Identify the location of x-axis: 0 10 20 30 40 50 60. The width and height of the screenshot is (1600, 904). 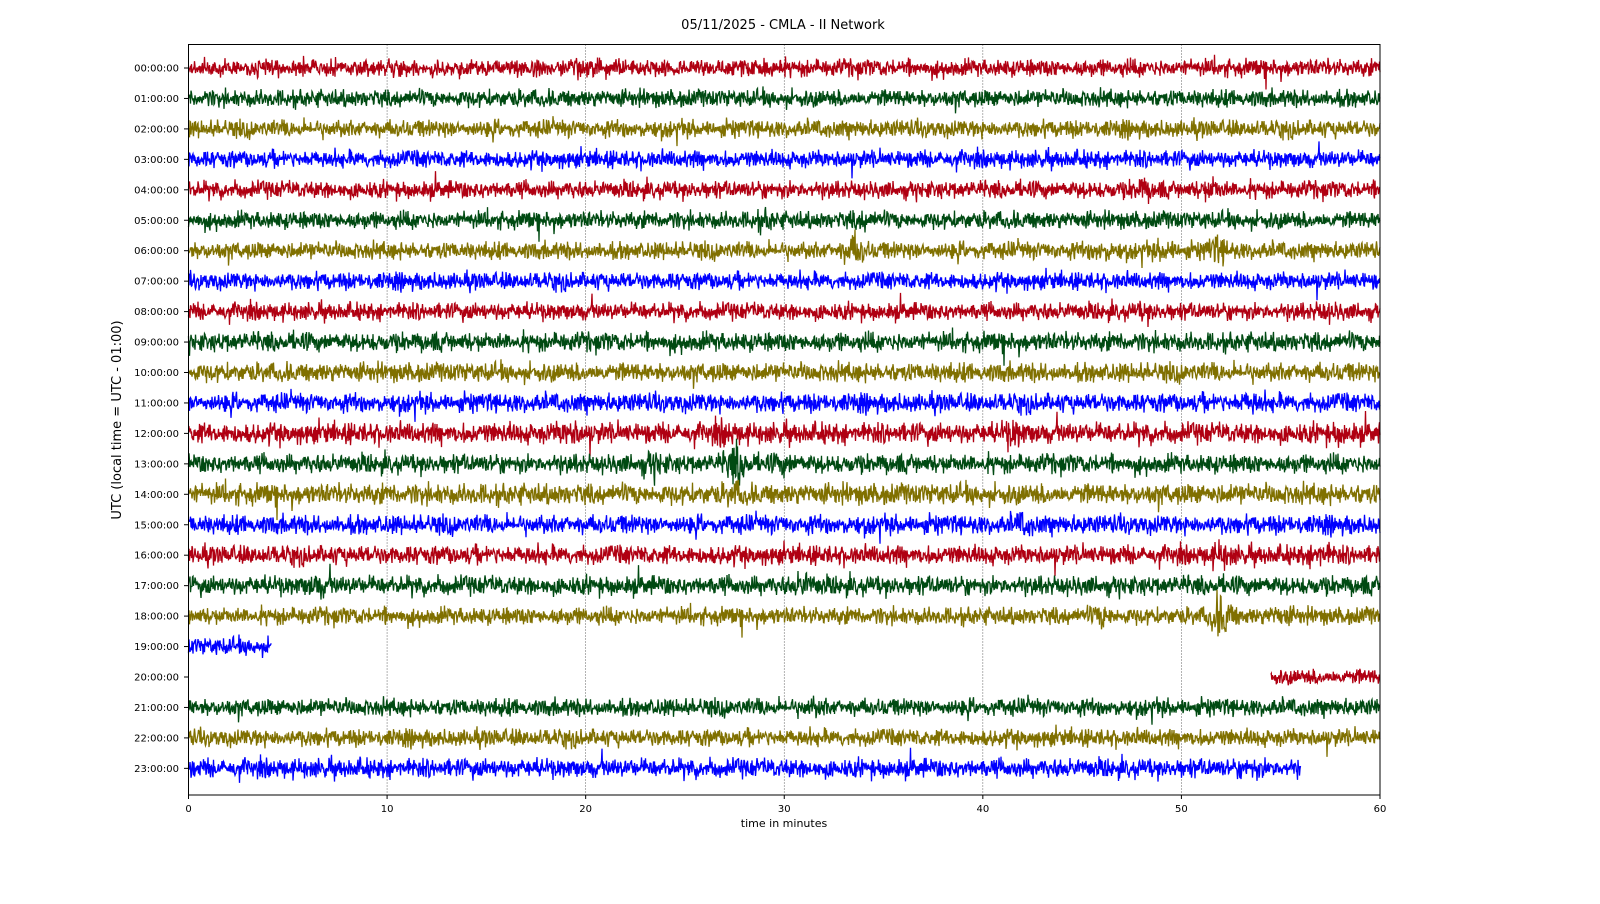
(785, 805).